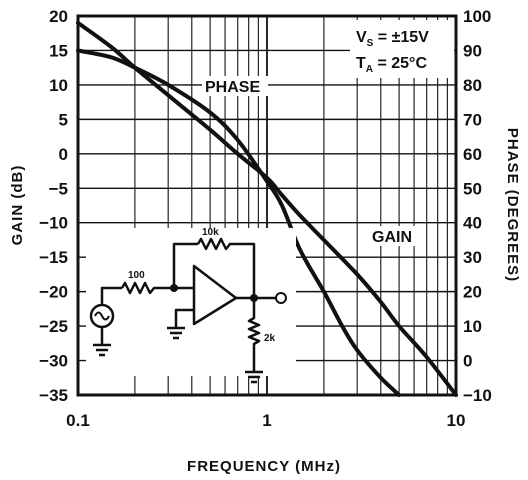 This screenshot has width=528, height=480. Describe the element at coordinates (136, 275) in the screenshot. I see `input-resistor-label: 100` at that location.